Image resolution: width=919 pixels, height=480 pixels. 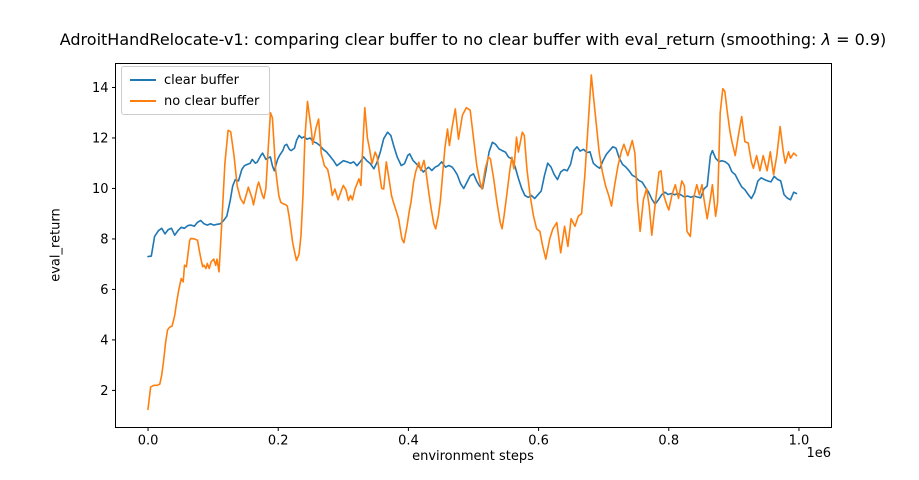 I want to click on lambda-symbol: λ, so click(x=826, y=39).